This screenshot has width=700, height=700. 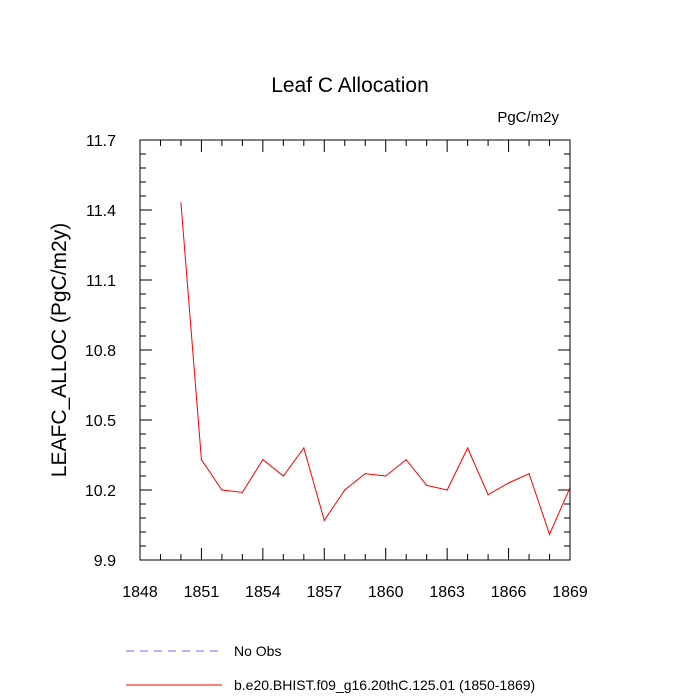 I want to click on x-tick-label: 1851, so click(x=202, y=592).